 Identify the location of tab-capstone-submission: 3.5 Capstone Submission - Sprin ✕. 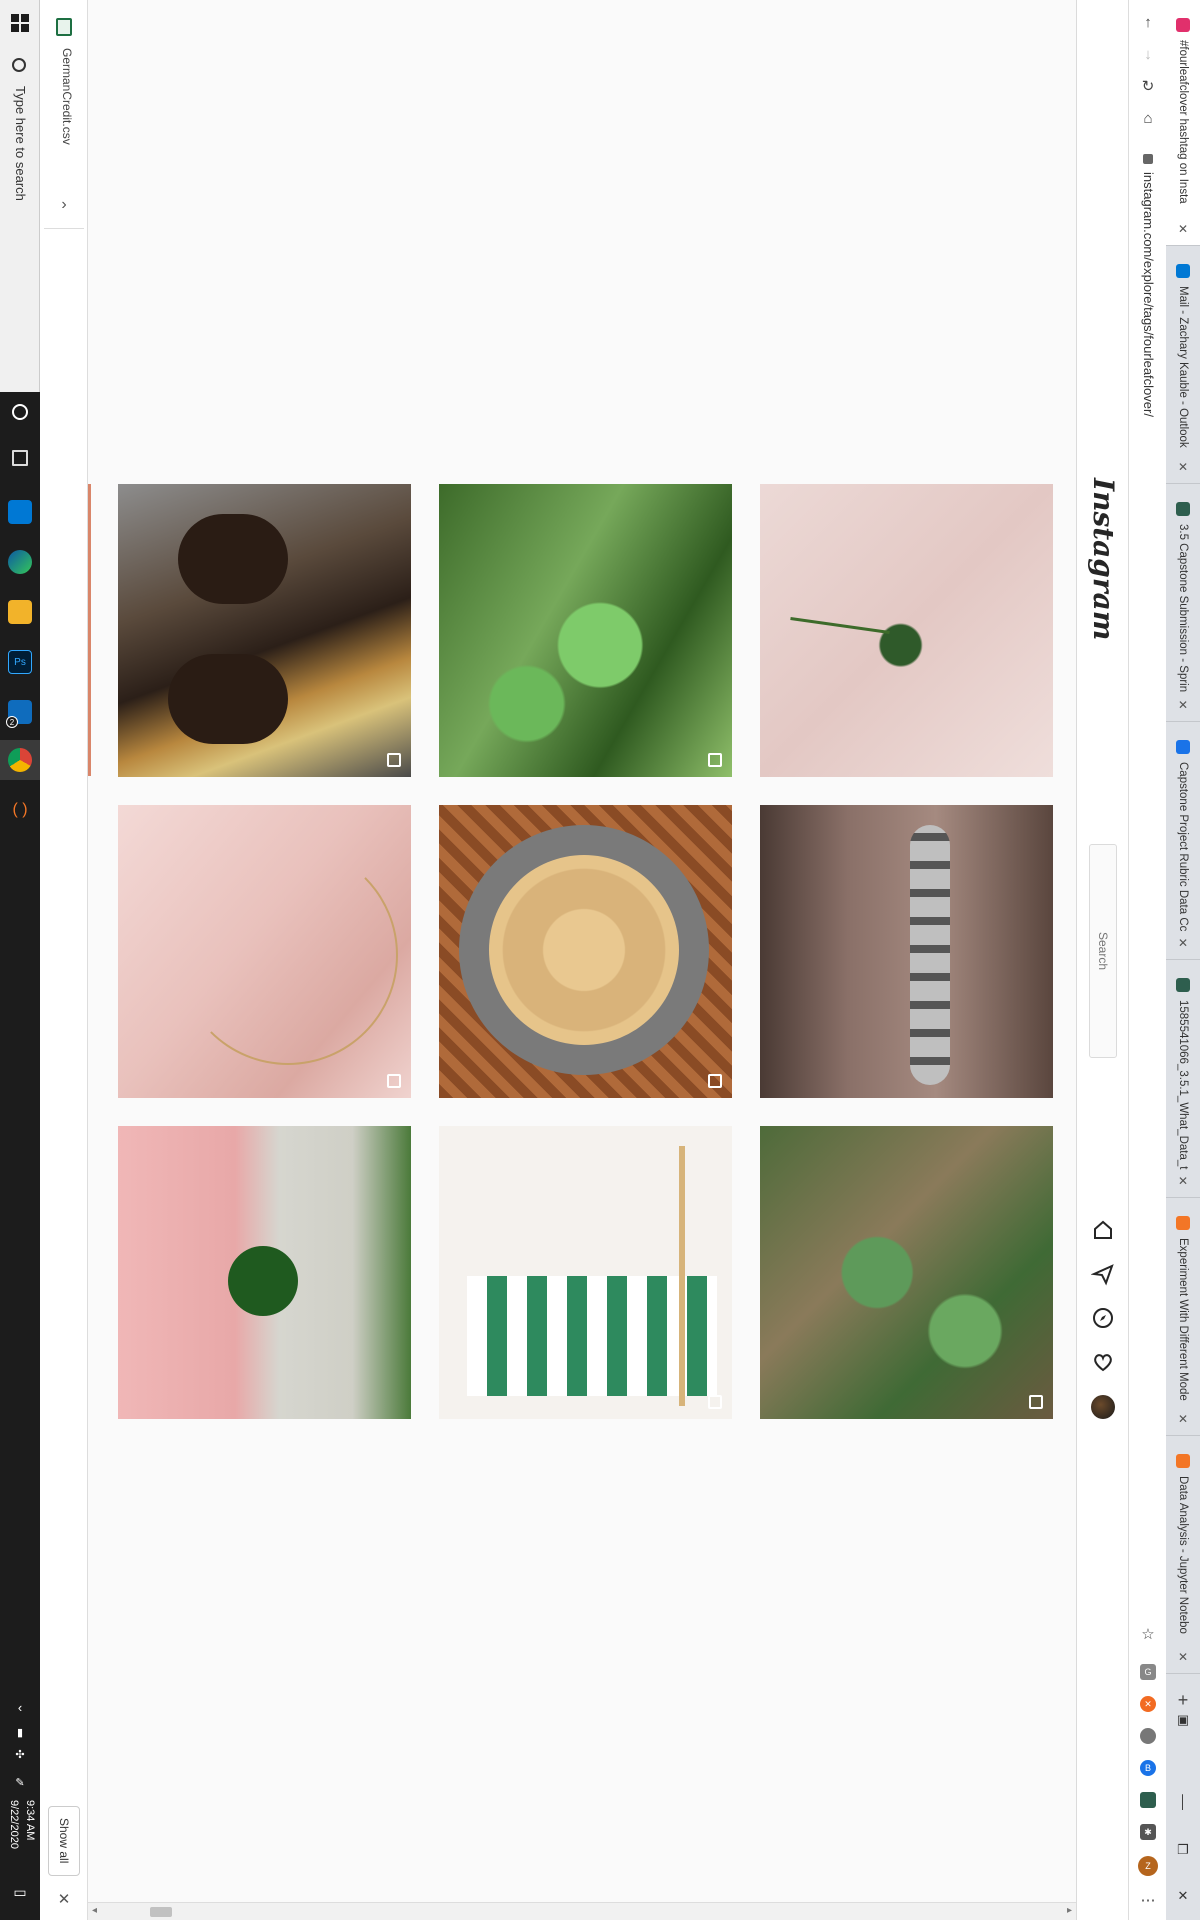
(1183, 603).